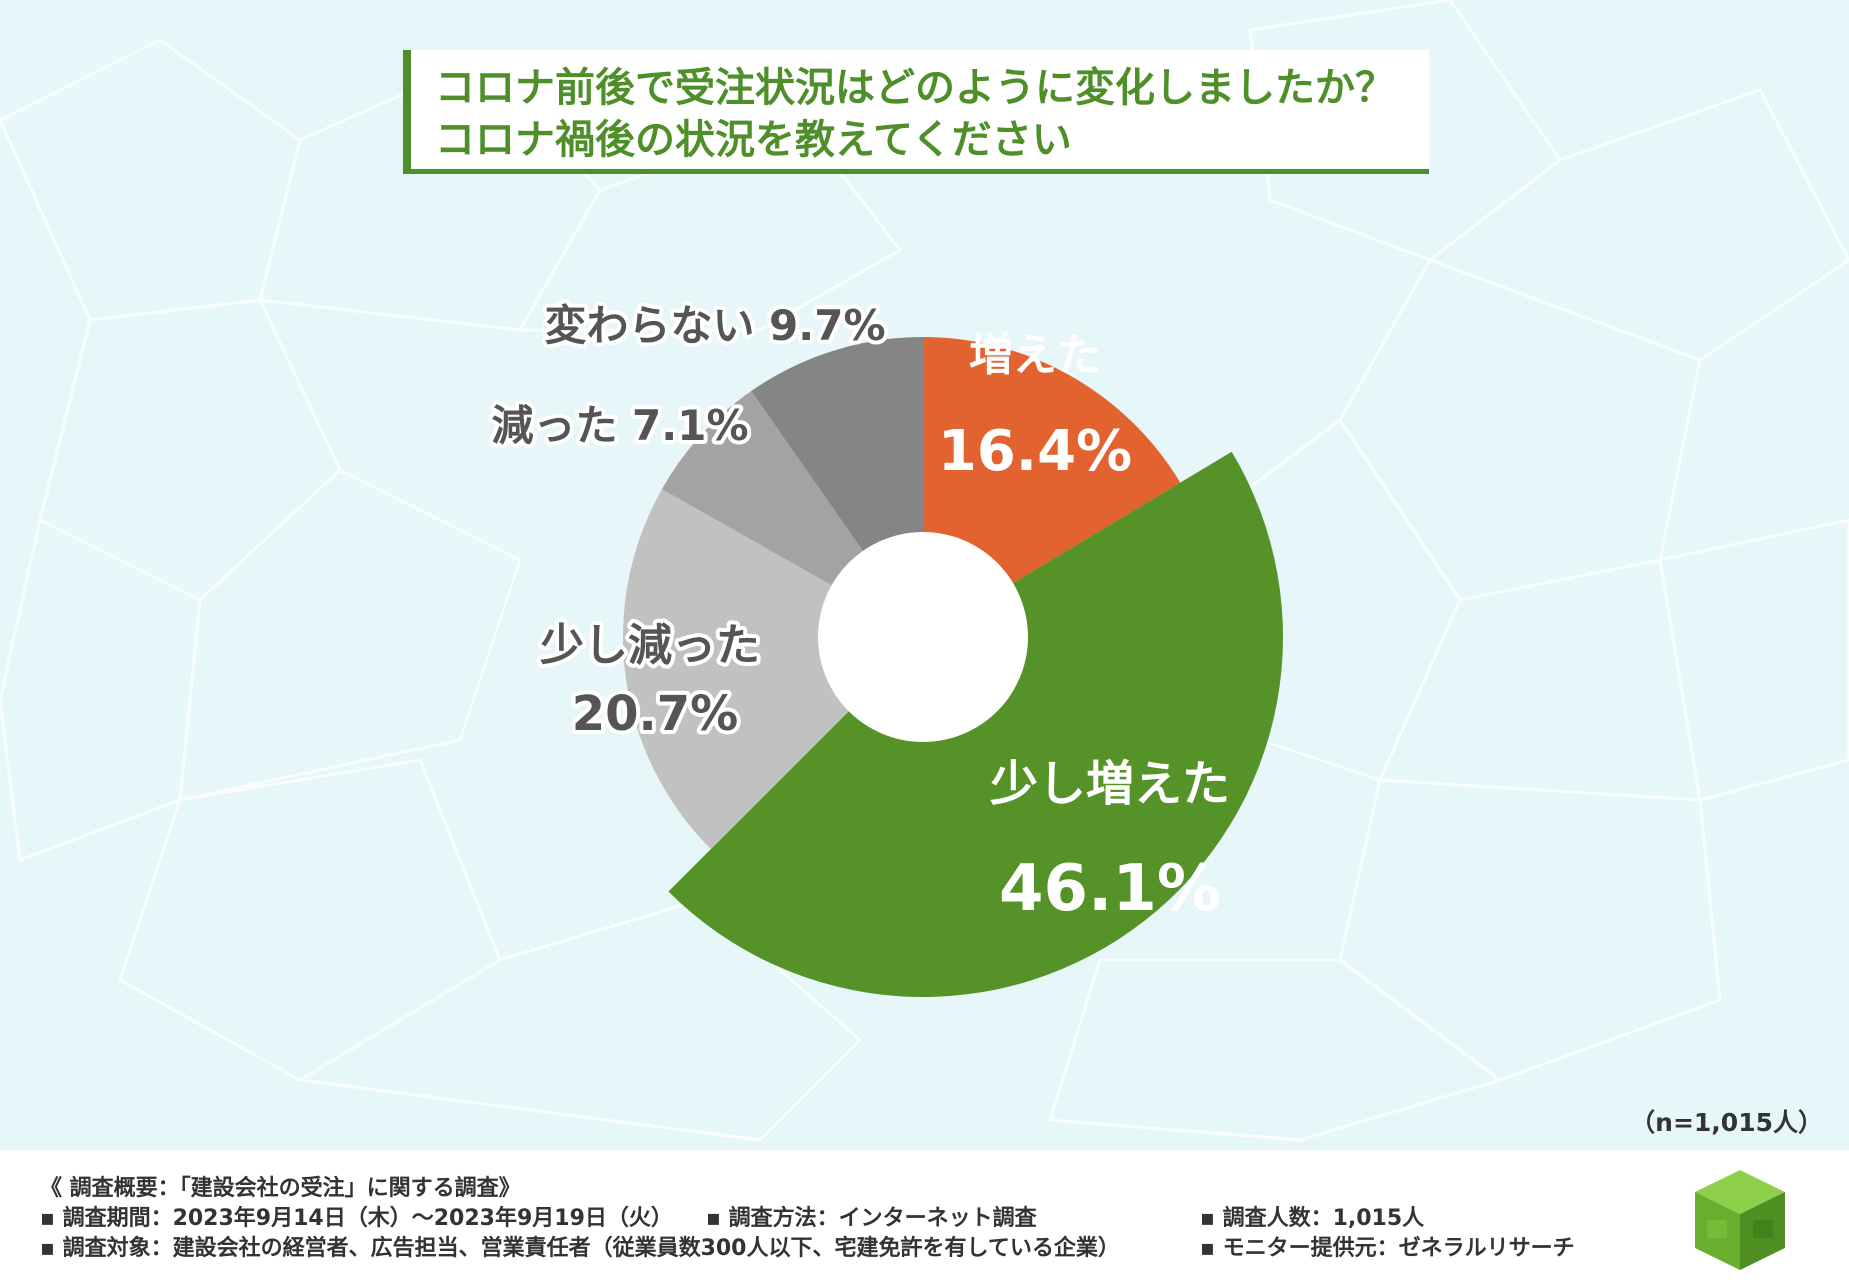 Image resolution: width=1849 pixels, height=1280 pixels. Describe the element at coordinates (655, 714) in the screenshot. I see `slice-value-3: 20.7%` at that location.